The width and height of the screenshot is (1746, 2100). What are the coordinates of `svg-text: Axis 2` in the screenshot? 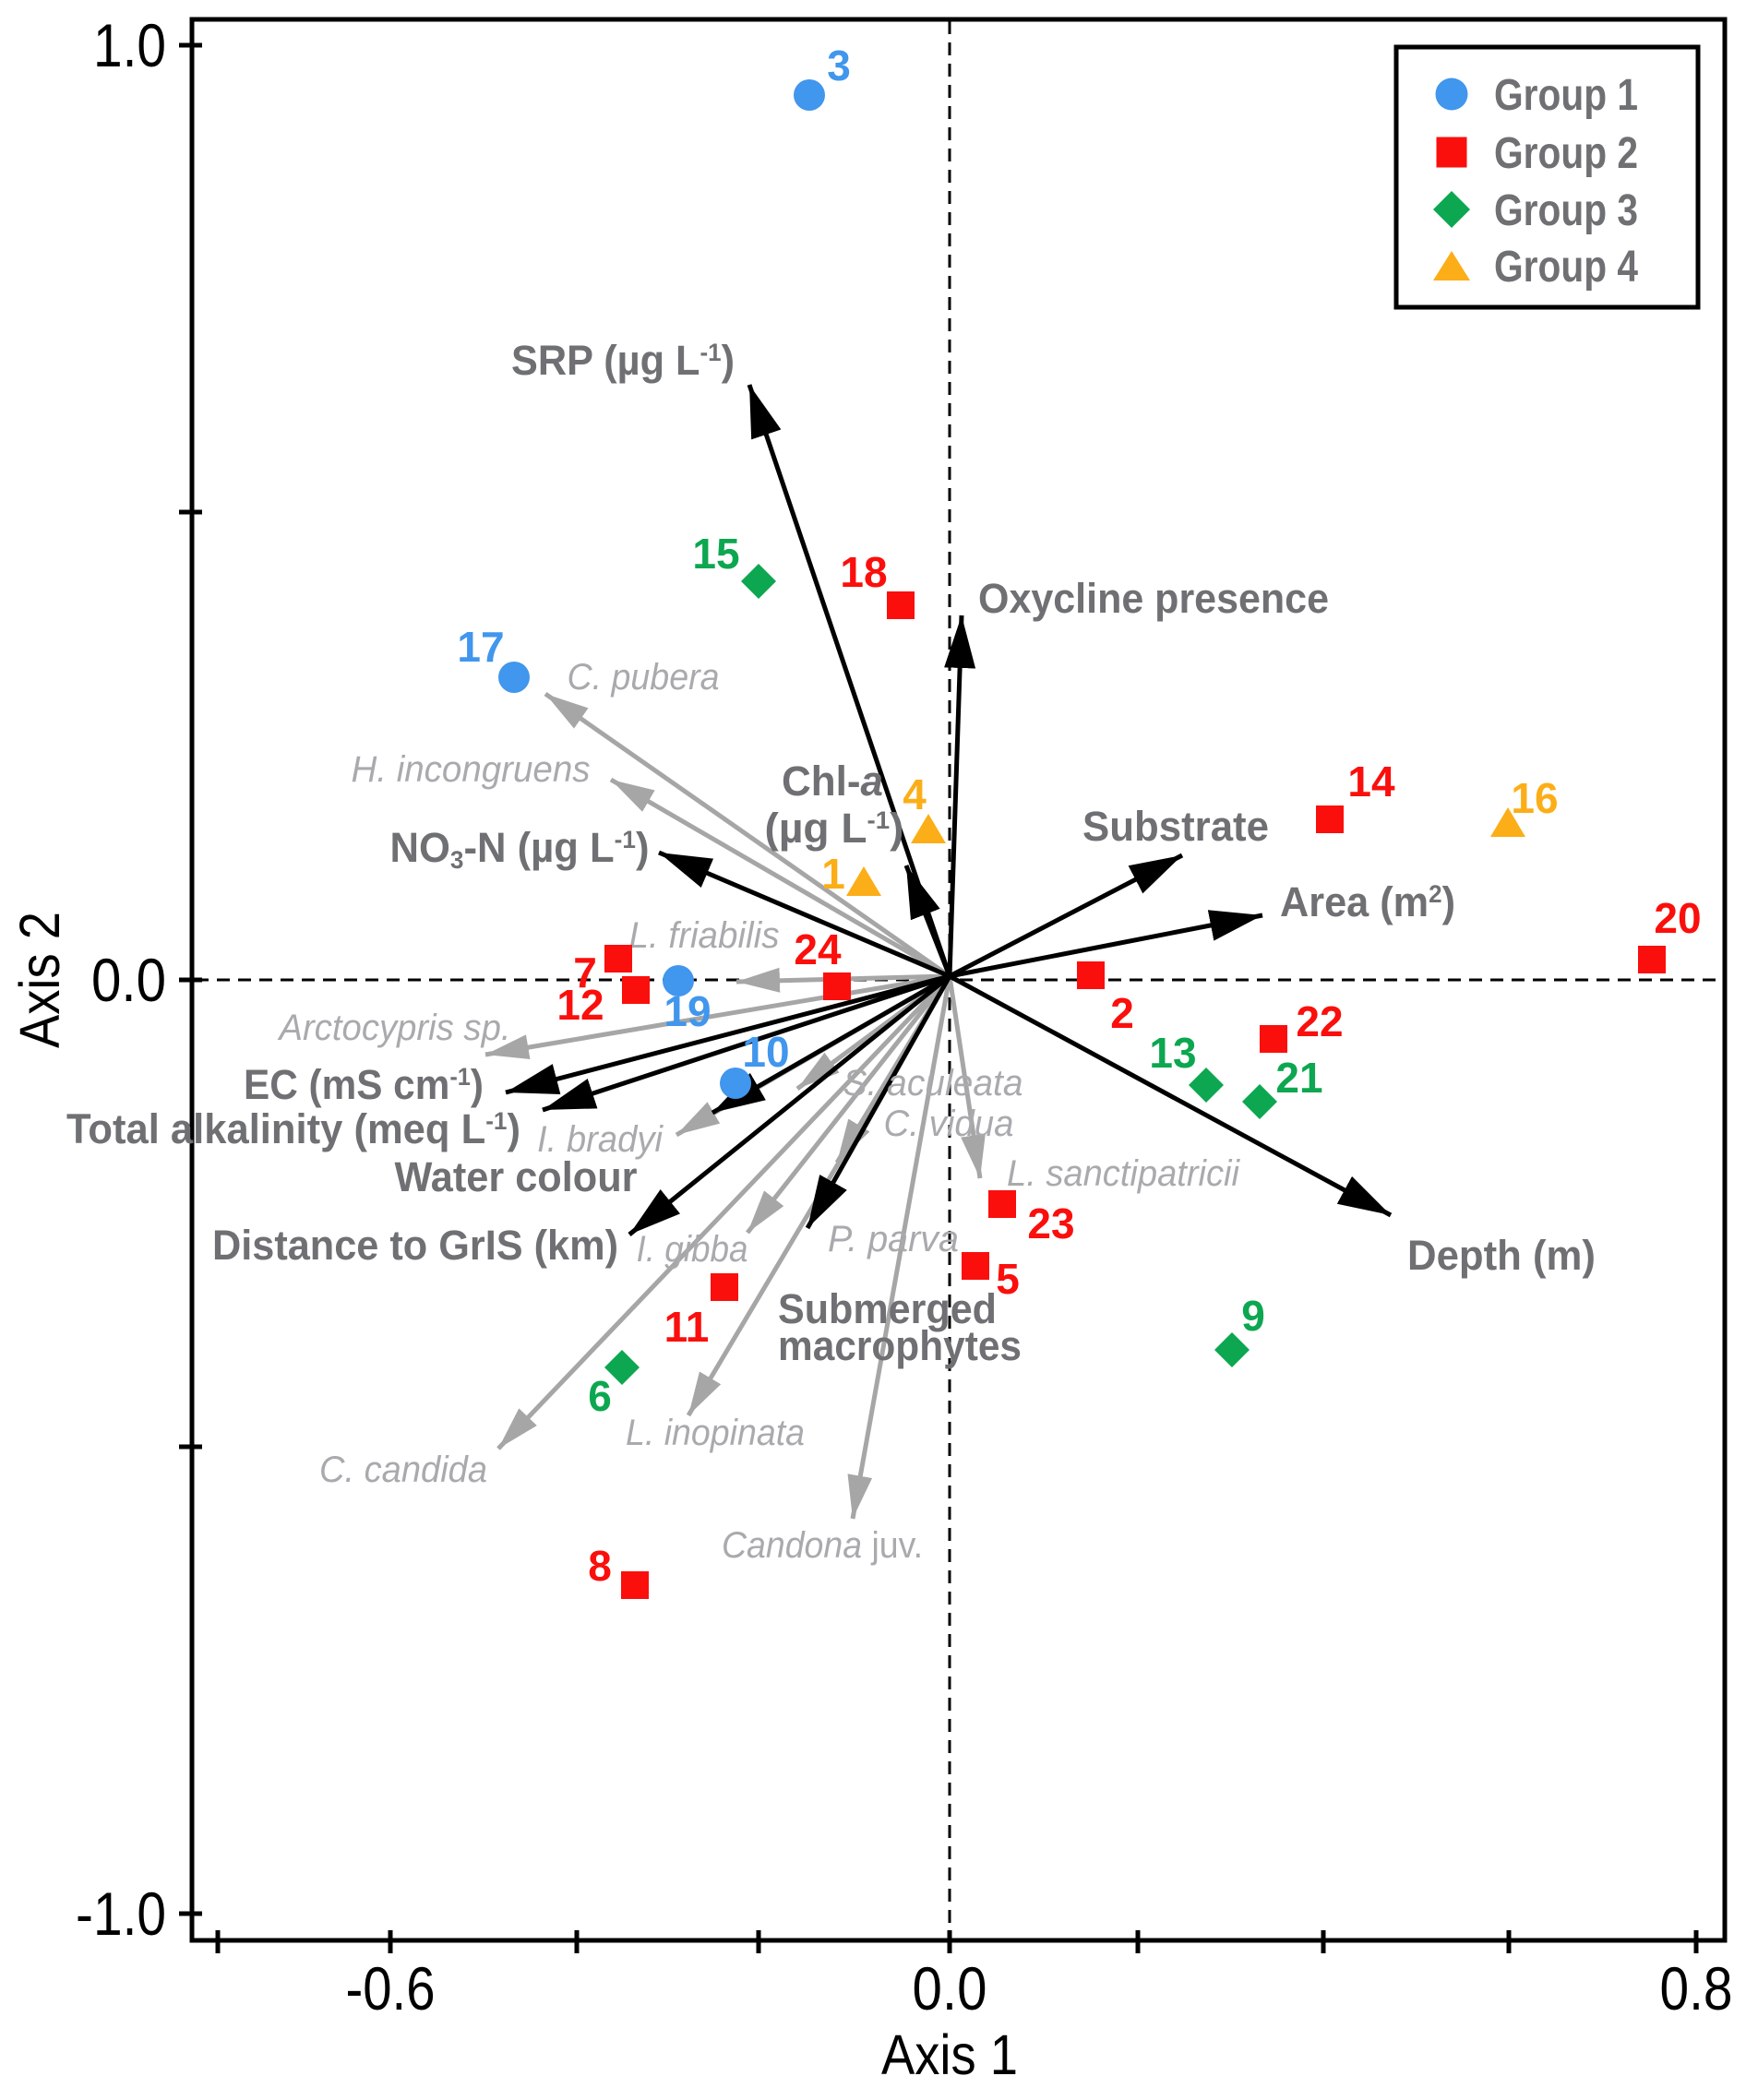 It's located at (39, 980).